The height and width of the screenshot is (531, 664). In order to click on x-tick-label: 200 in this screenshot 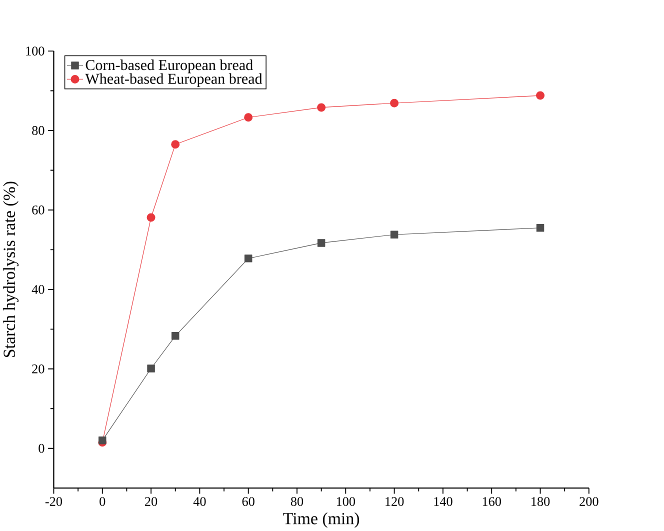, I will do `click(589, 501)`.